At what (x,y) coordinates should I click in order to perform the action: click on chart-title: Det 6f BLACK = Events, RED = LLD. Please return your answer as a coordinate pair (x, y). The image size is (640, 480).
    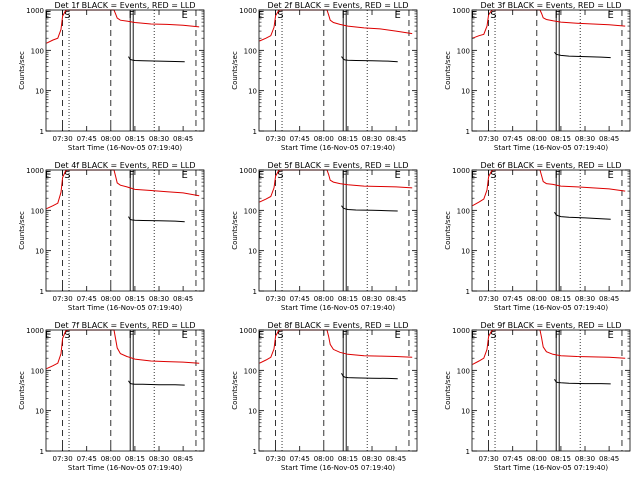
    Looking at the image, I should click on (550, 165).